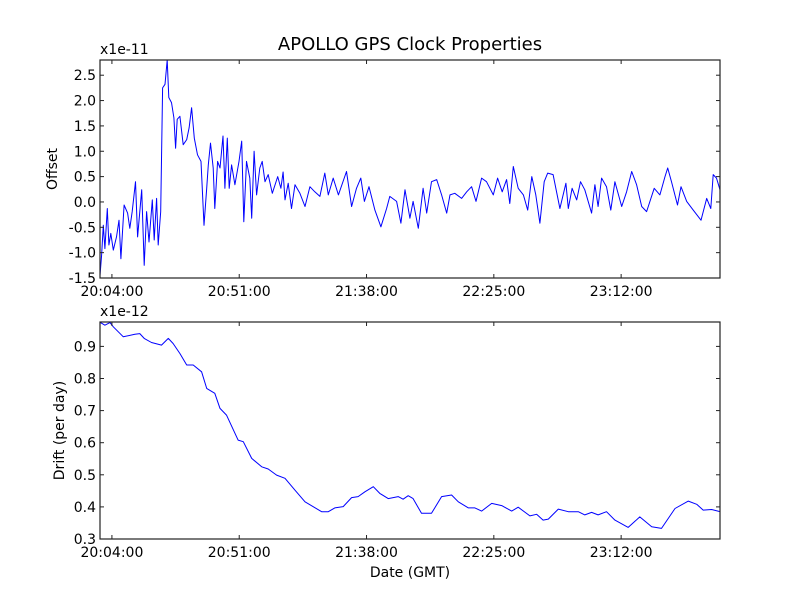 This screenshot has height=600, width=800. I want to click on y-tick-label: 1.0, so click(85, 152).